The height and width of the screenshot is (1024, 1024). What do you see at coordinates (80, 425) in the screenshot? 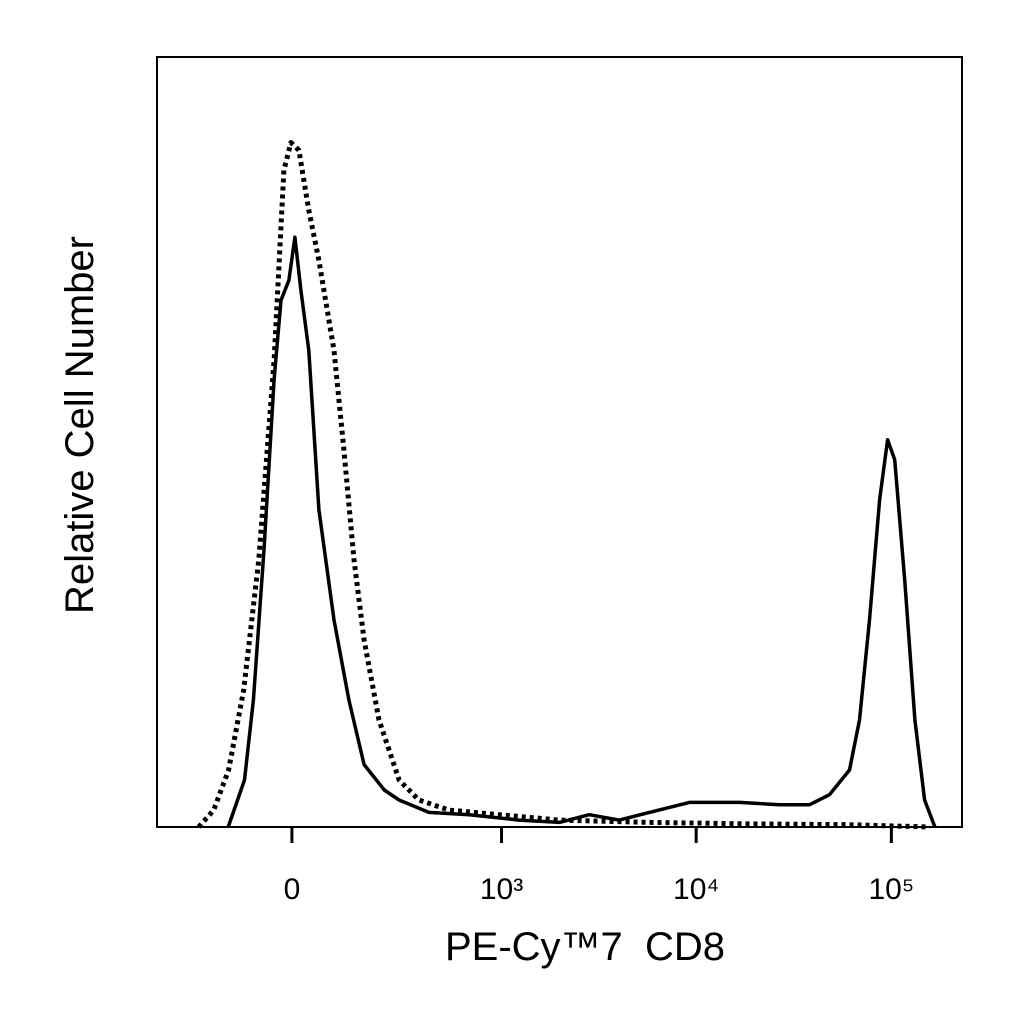
I see `y-axis-label: Relative Cell Number` at bounding box center [80, 425].